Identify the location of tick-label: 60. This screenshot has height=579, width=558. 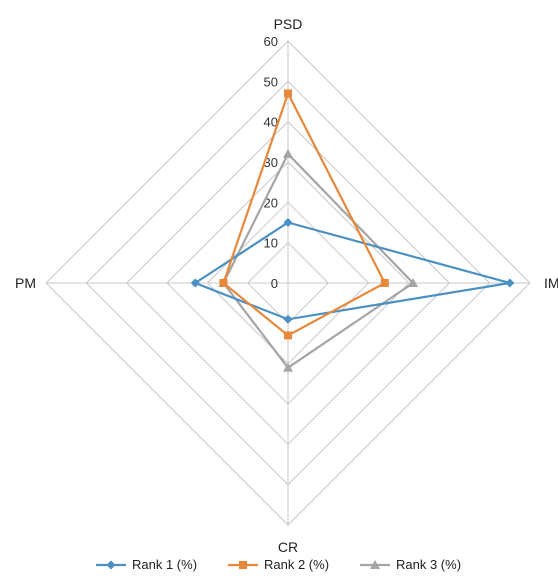
(271, 41).